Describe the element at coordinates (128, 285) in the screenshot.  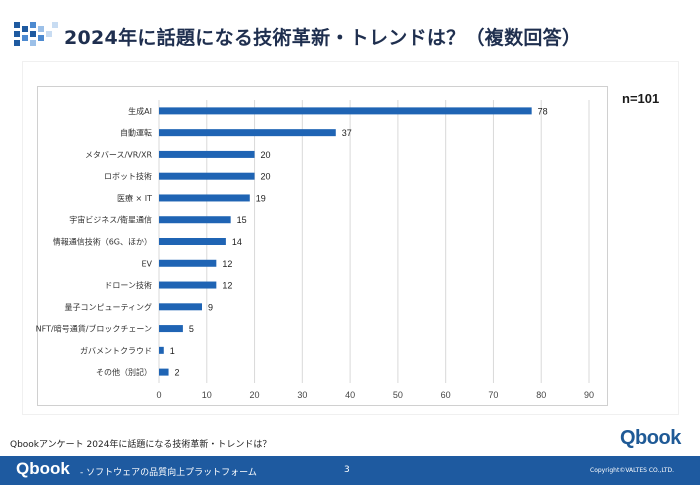
I see `category-label: ドローン技術` at that location.